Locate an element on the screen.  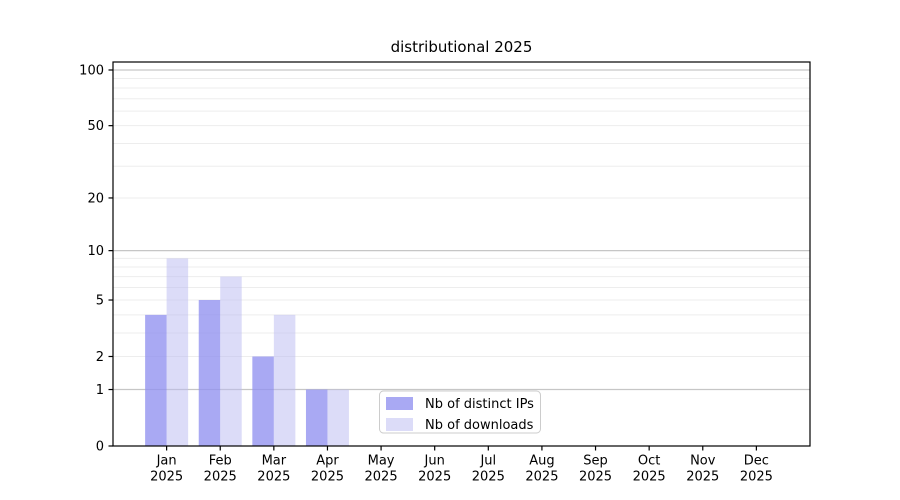
chart-title: distributional 2025 is located at coordinates (462, 47).